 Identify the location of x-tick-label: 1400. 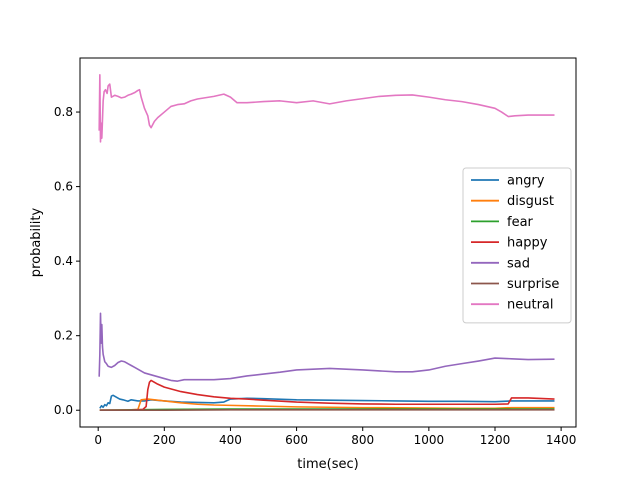
(561, 440).